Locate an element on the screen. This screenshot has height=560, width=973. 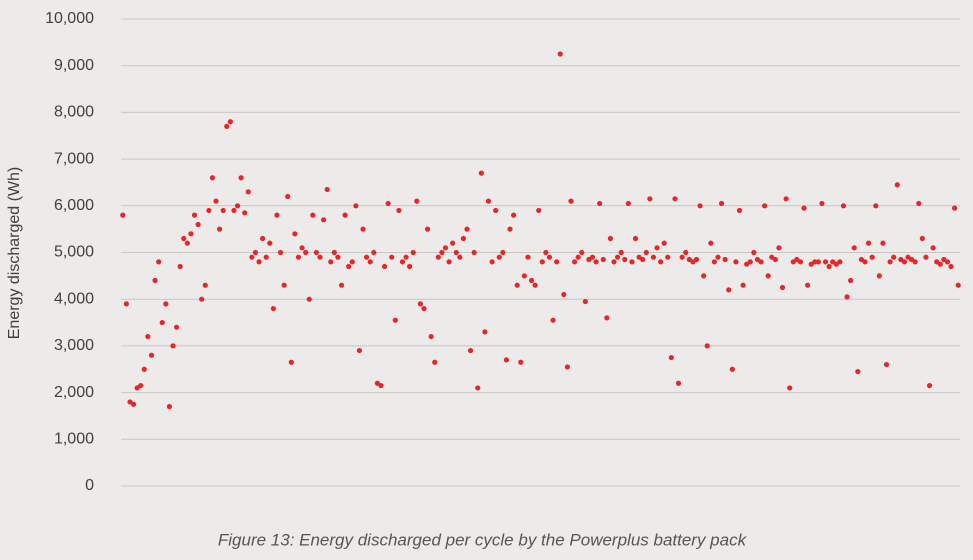
y-tick-label: 6,000 is located at coordinates (74, 205).